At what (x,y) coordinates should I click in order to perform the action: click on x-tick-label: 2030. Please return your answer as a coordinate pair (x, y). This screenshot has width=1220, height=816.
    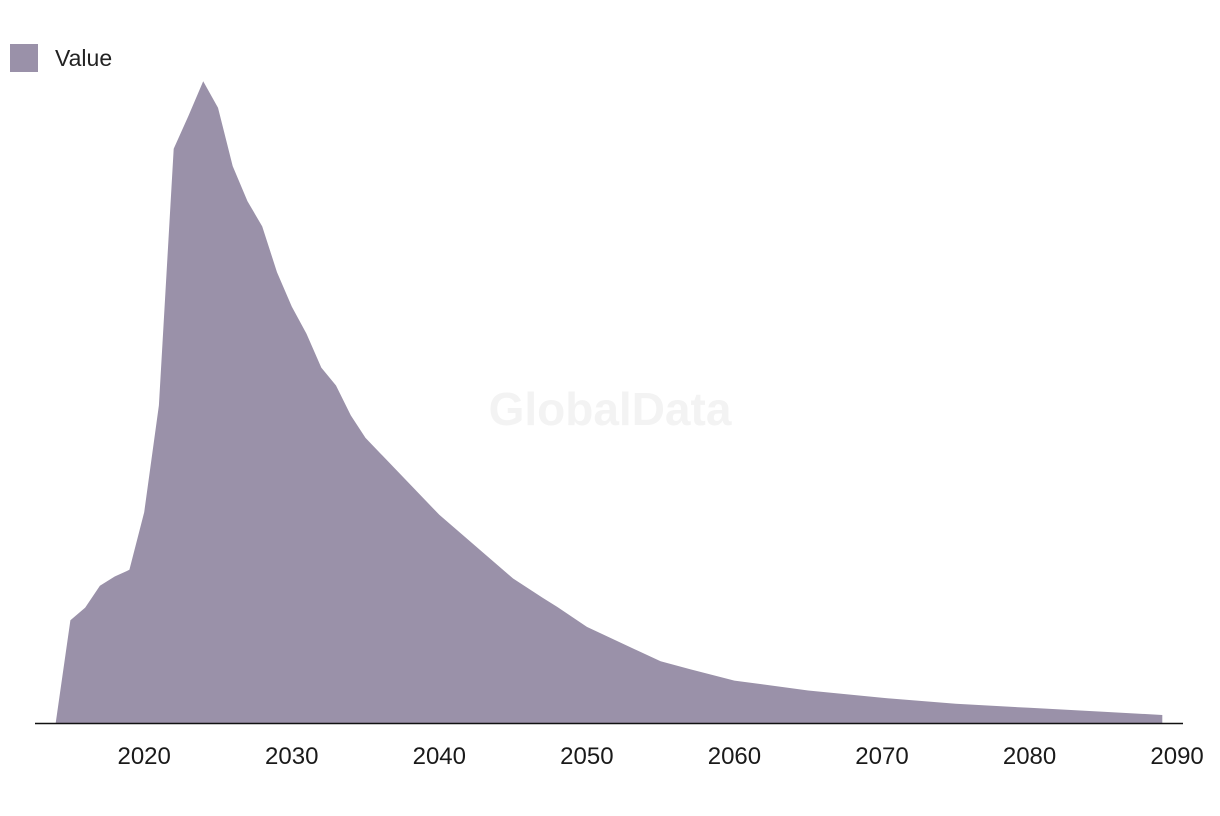
    Looking at the image, I should click on (291, 756).